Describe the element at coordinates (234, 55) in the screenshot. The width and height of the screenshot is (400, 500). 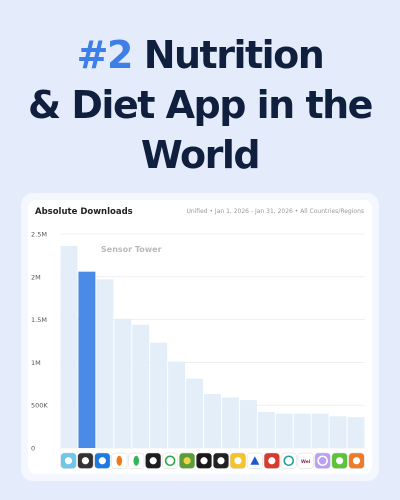
I see `headline-category: Nutrition` at that location.